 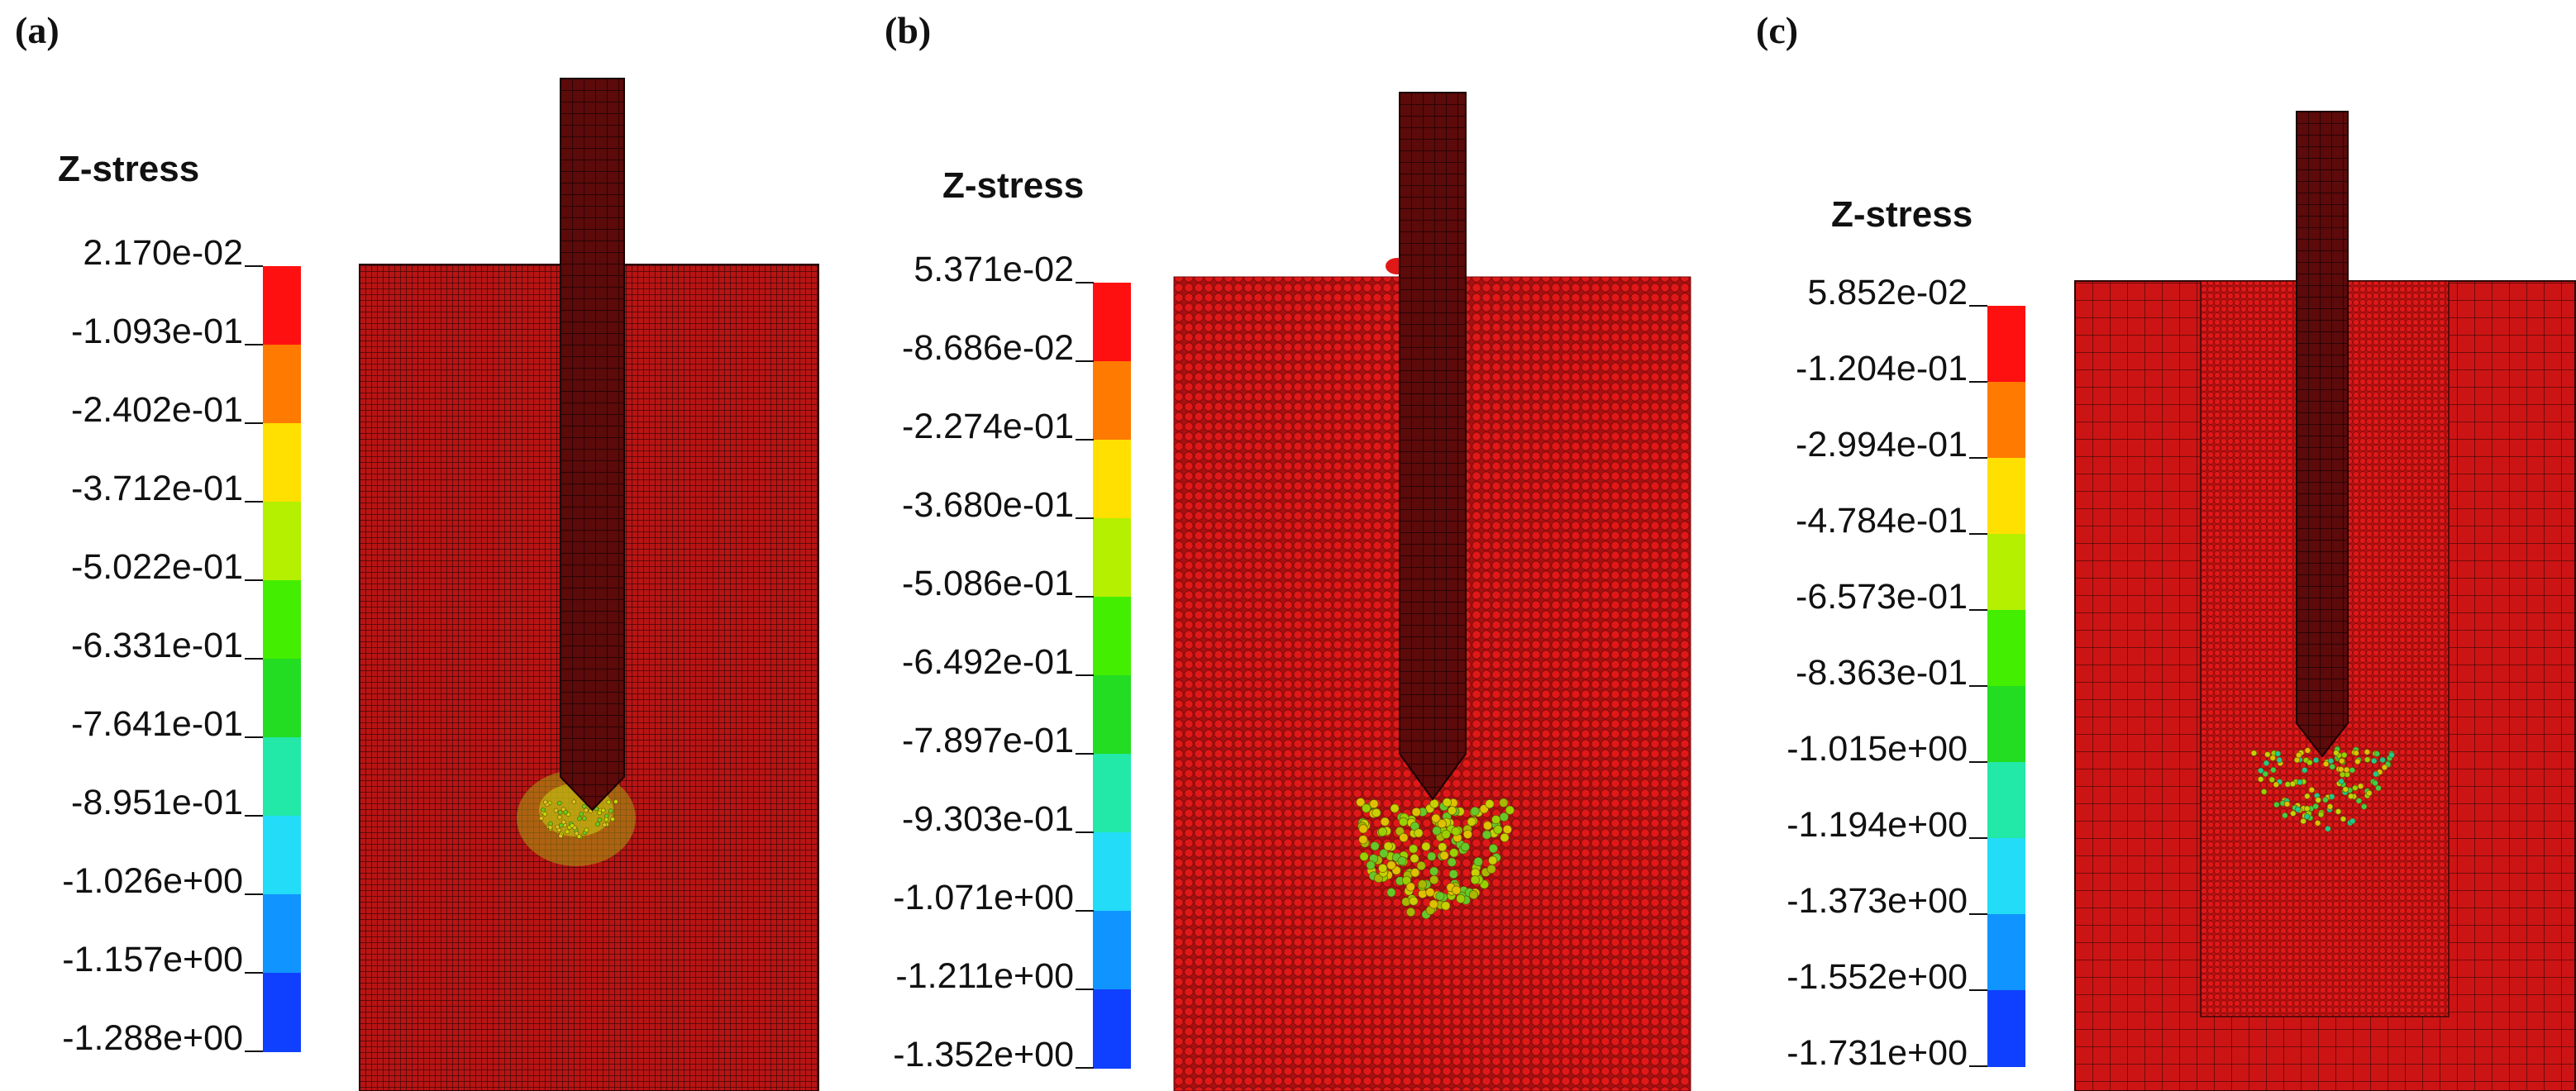 What do you see at coordinates (1887, 292) in the screenshot?
I see `tick-label: 5.852e-02` at bounding box center [1887, 292].